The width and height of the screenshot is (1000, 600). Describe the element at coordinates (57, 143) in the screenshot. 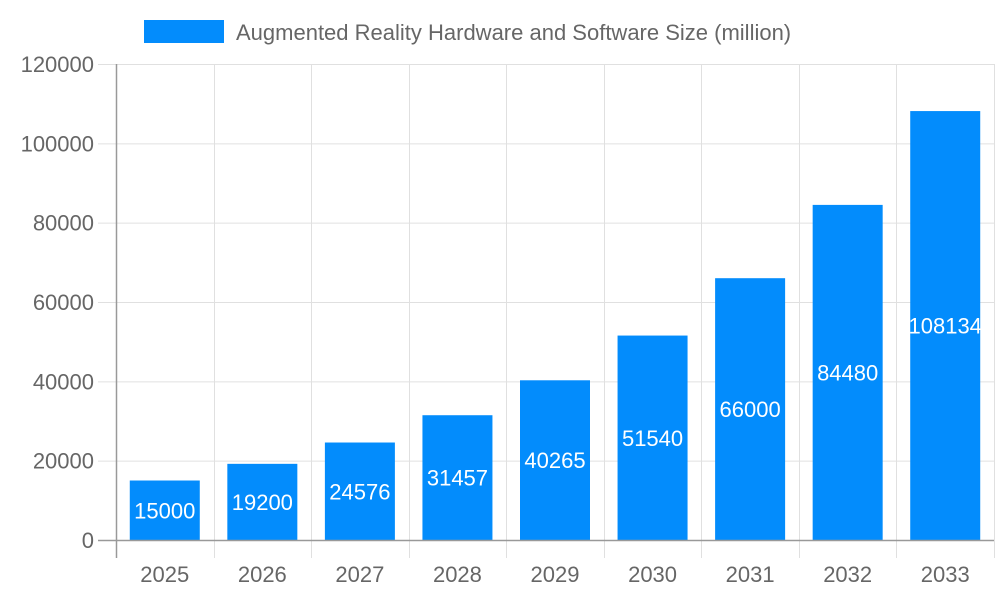

I see `y-tick-label: 100000` at that location.